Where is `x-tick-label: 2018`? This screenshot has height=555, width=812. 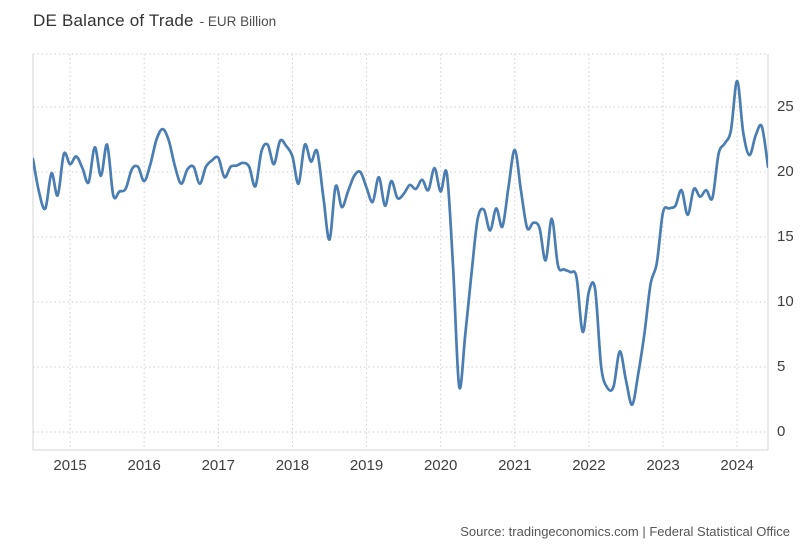
x-tick-label: 2018 is located at coordinates (292, 465).